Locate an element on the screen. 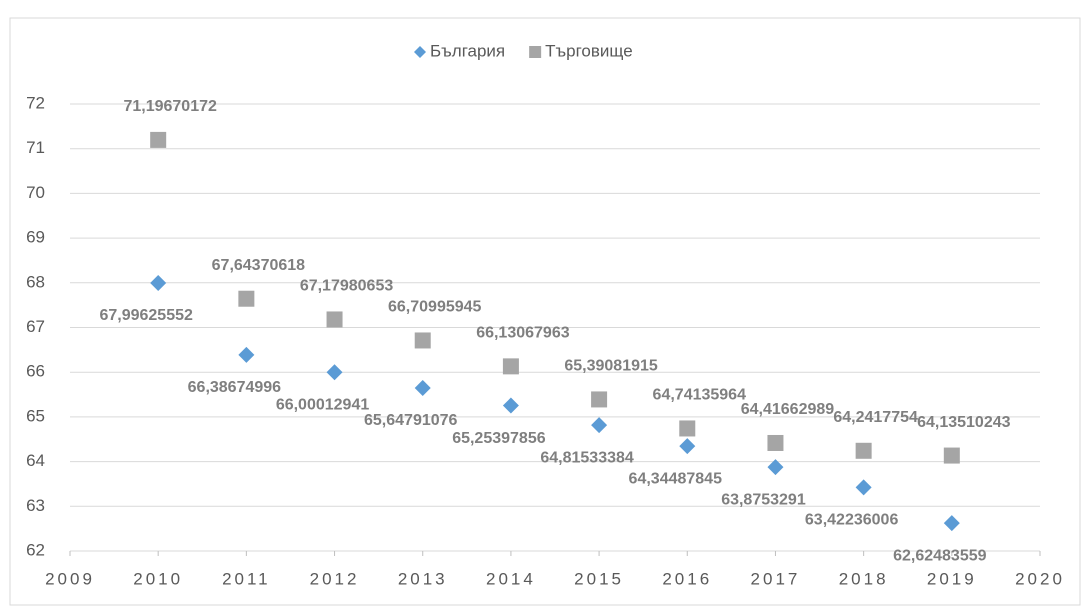  x-tick-label: 2019 is located at coordinates (952, 578).